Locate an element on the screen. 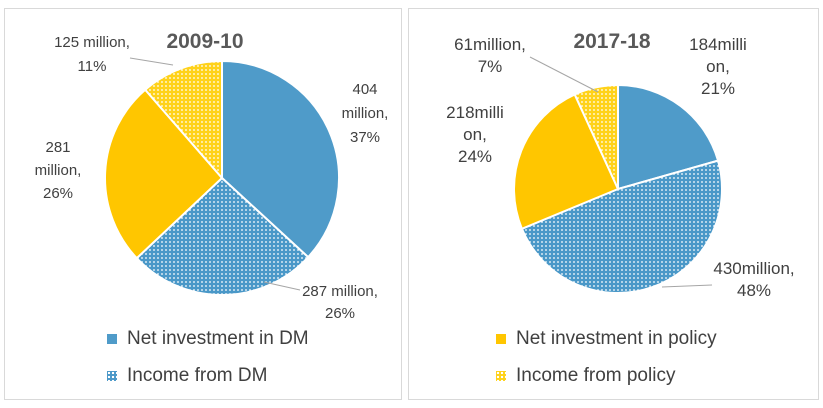 The width and height of the screenshot is (823, 408). data-label-net-investment-in-policy: million, is located at coordinates (58, 170).